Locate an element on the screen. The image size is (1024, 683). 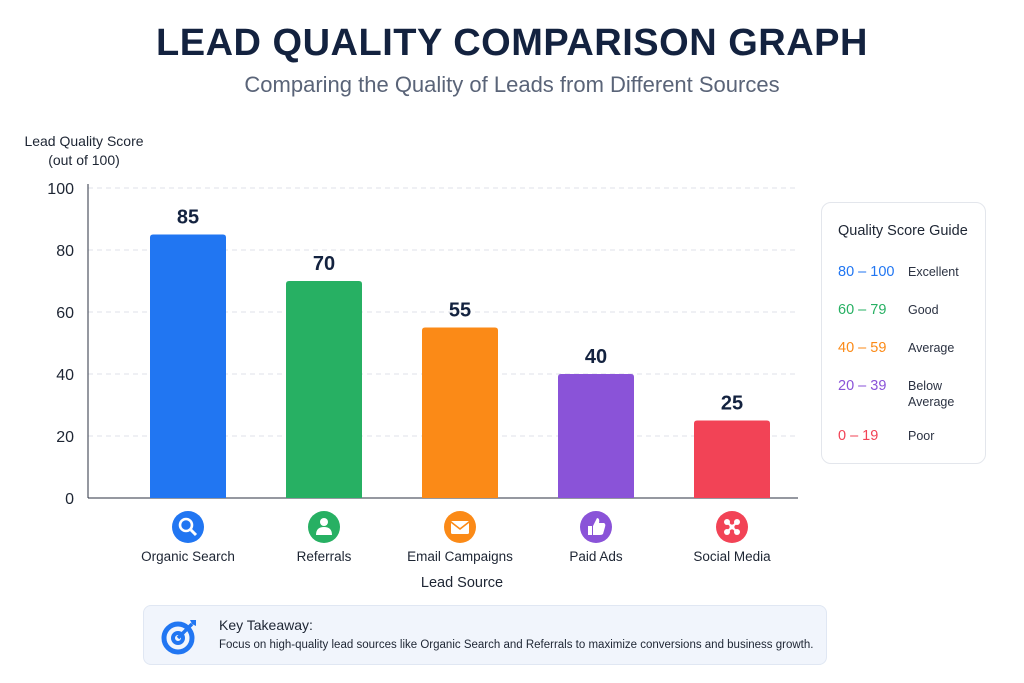
category-icon-bg is located at coordinates (188, 527).